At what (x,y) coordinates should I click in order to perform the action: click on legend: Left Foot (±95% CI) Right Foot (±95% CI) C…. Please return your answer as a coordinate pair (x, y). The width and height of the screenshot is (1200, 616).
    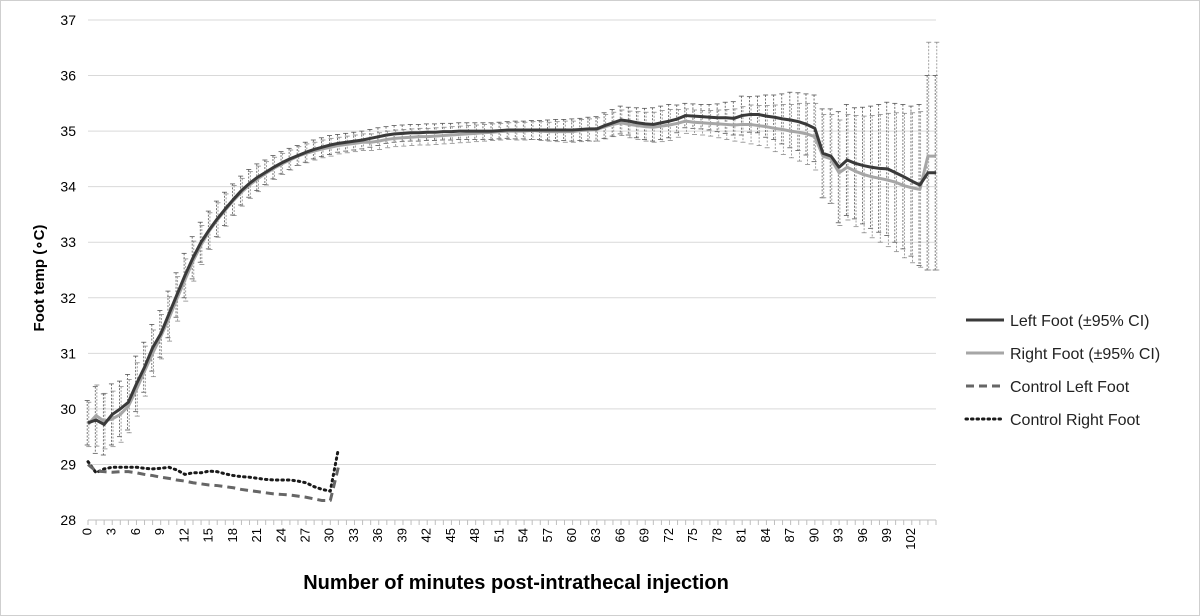
    Looking at the image, I should click on (1062, 371).